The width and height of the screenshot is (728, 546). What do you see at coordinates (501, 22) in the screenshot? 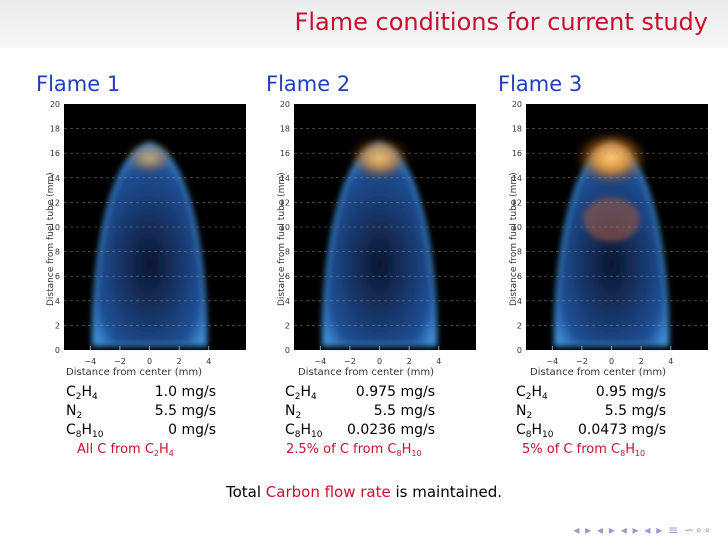
I see `slide-title: Flame conditions for current study` at bounding box center [501, 22].